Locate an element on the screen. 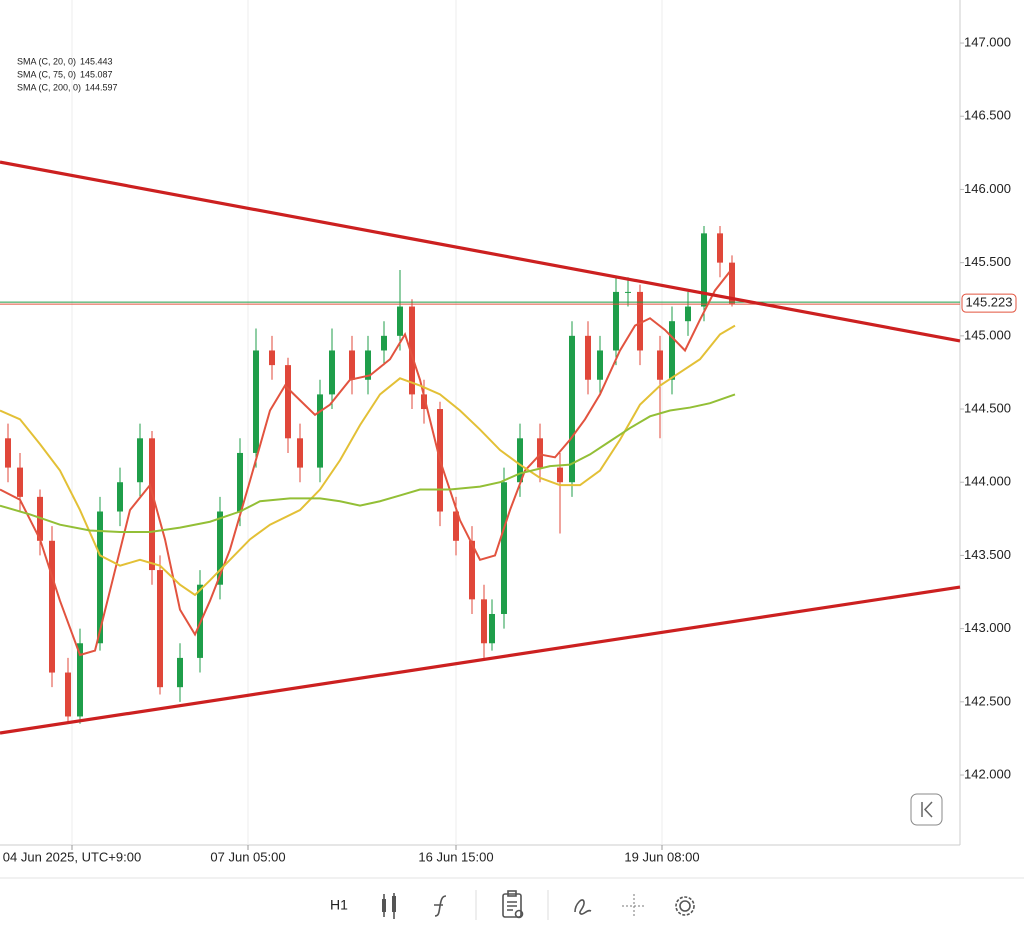 This screenshot has width=1024, height=932. chart-type-button is located at coordinates (389, 906).